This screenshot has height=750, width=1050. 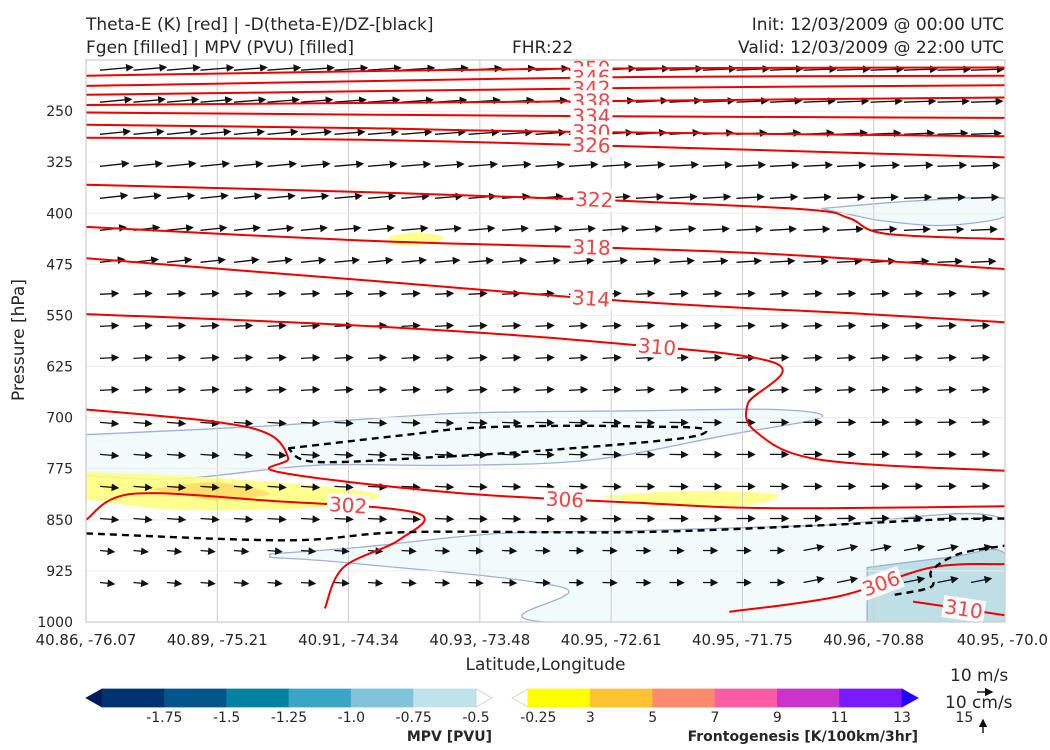 What do you see at coordinates (19, 340) in the screenshot?
I see `y-axis-label: Pressure [hPa]` at bounding box center [19, 340].